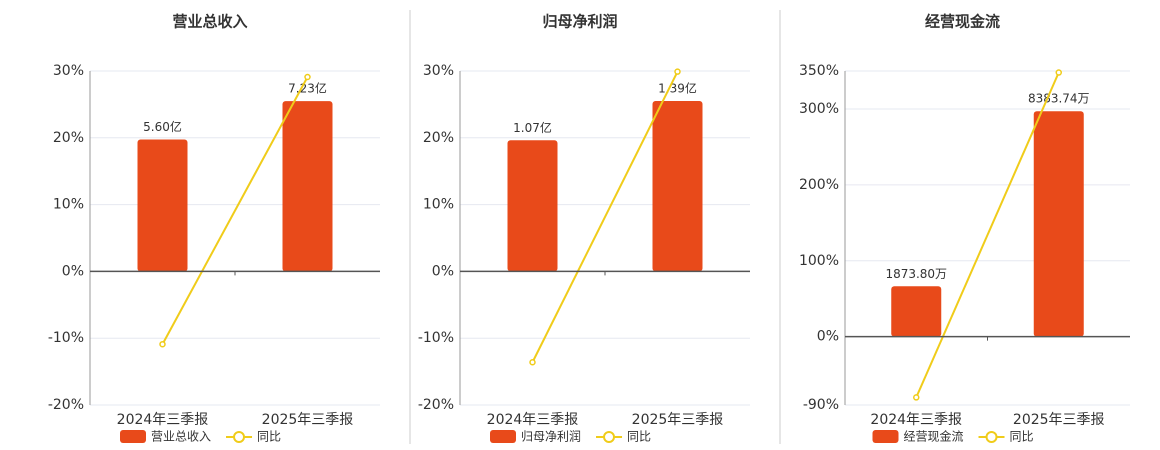 This screenshot has width=1160, height=450. Describe the element at coordinates (819, 109) in the screenshot. I see `y-tick-label: 300%` at that location.